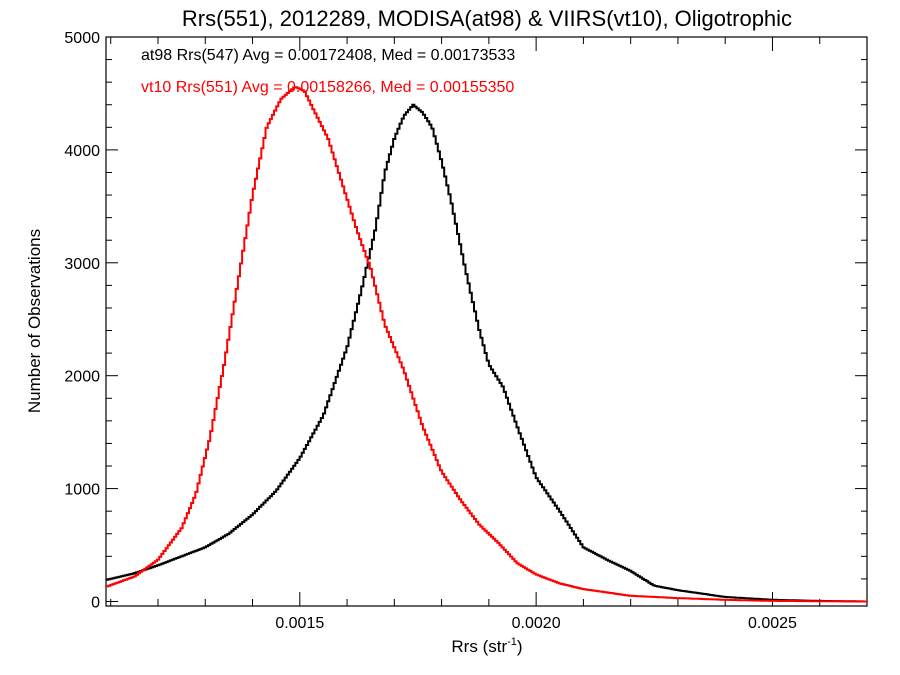 Image resolution: width=900 pixels, height=675 pixels. What do you see at coordinates (479, 646) in the screenshot?
I see `x-axis-label-base: Rrs (str` at bounding box center [479, 646].